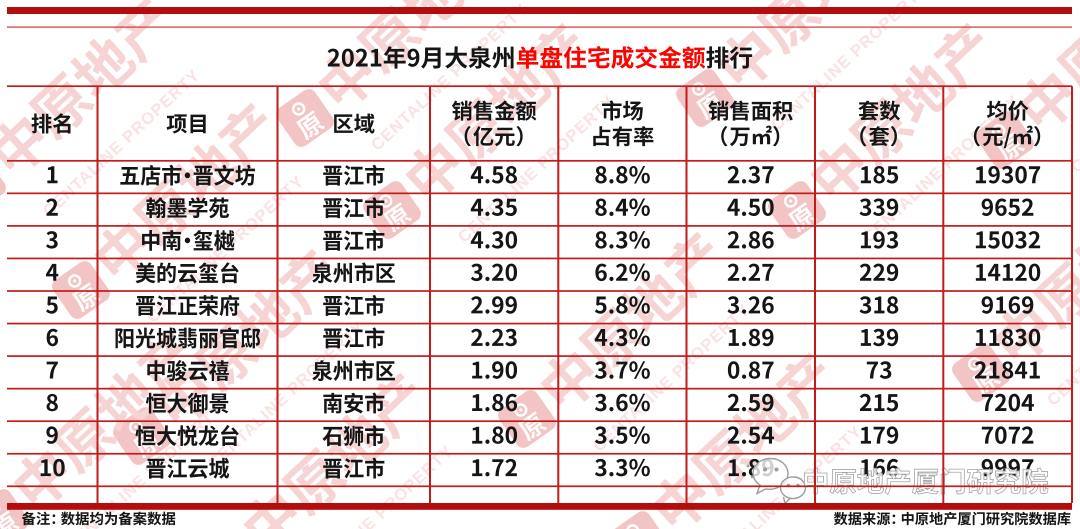 The height and width of the screenshot is (529, 1080). Describe the element at coordinates (850, 67) in the screenshot. I see `svg-text: CENTALINE PROPERTY` at that location.